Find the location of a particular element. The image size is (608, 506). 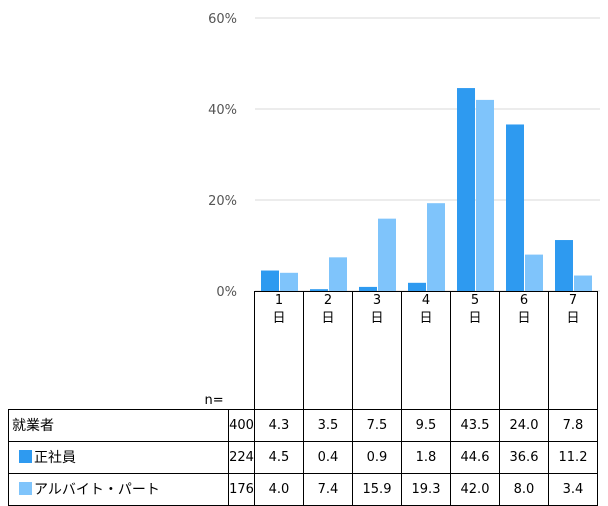

row-label: アルバイト・パート is located at coordinates (118, 489).